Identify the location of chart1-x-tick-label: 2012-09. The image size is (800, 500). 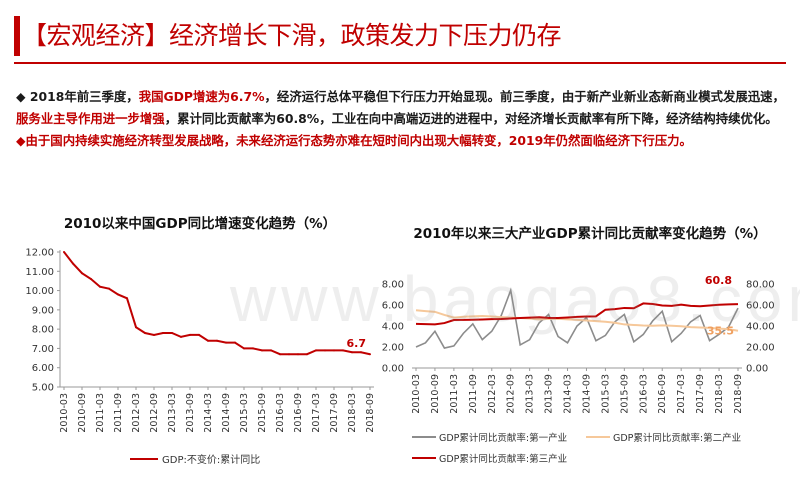
(154, 413).